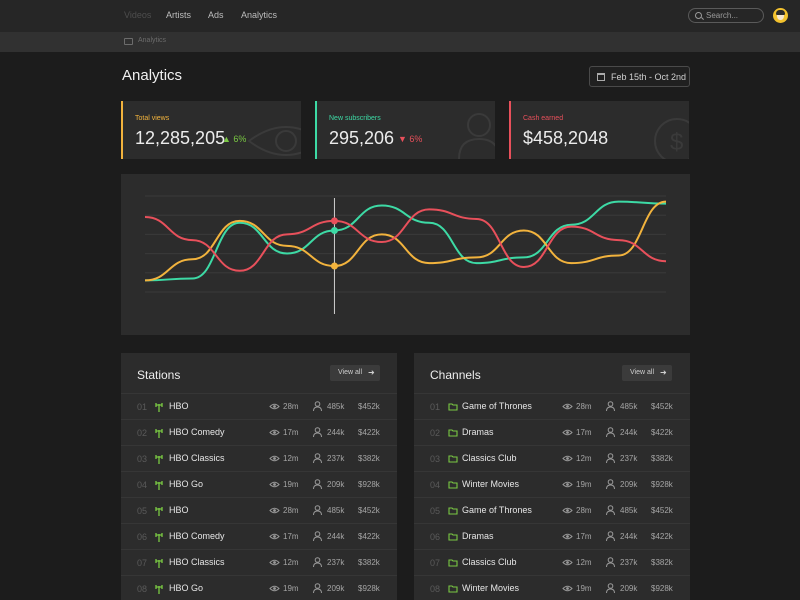  I want to click on list-item: 06 HBO Comedy 17m 244k $422k, so click(259, 536).